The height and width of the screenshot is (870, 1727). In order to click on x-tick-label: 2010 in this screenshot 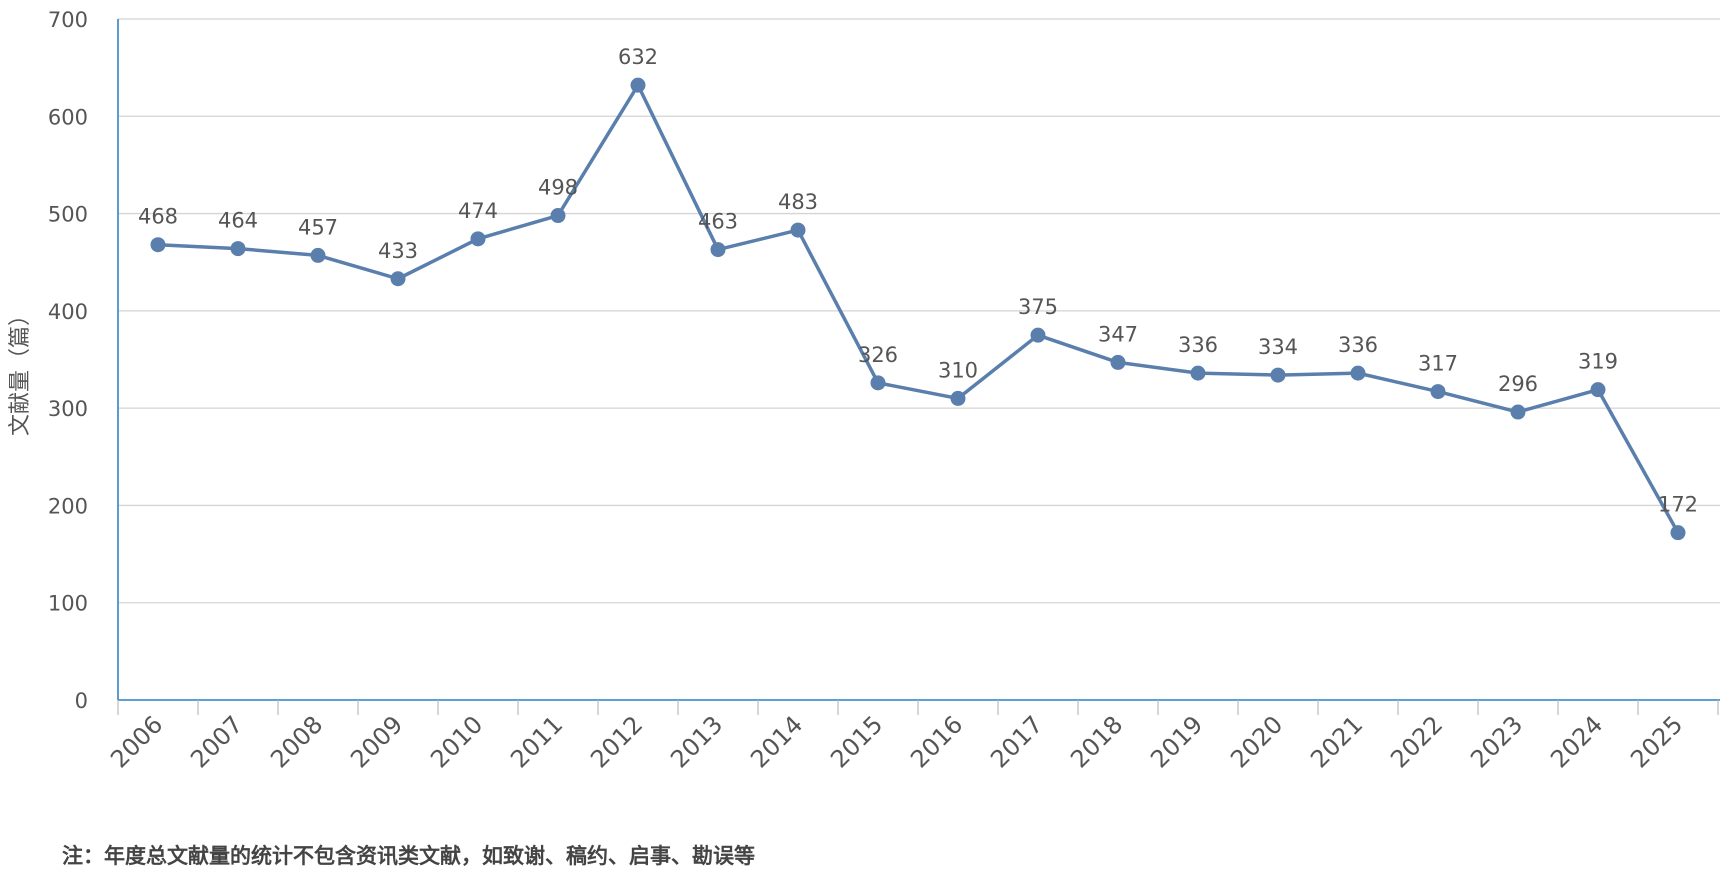, I will do `click(456, 741)`.